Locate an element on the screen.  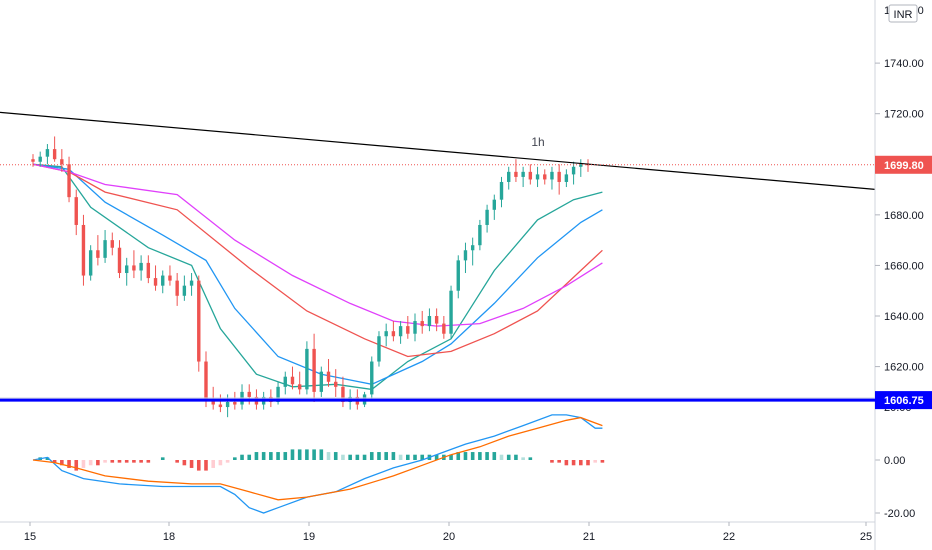
macd-line is located at coordinates (317, 464).